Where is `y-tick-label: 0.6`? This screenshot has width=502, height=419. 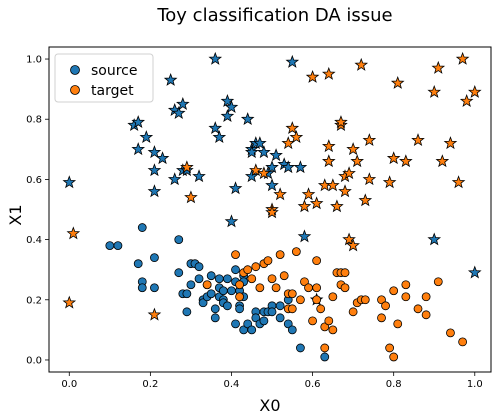
y-tick-label: 0.6 is located at coordinates (34, 180).